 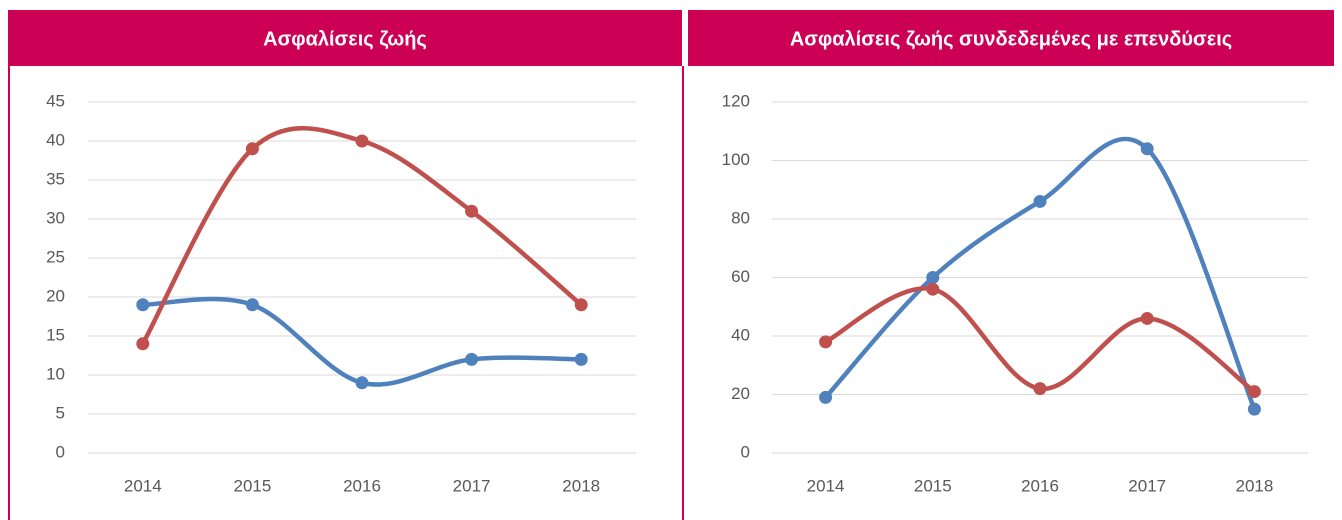 I want to click on y-tick-label: 5, so click(x=60, y=412).